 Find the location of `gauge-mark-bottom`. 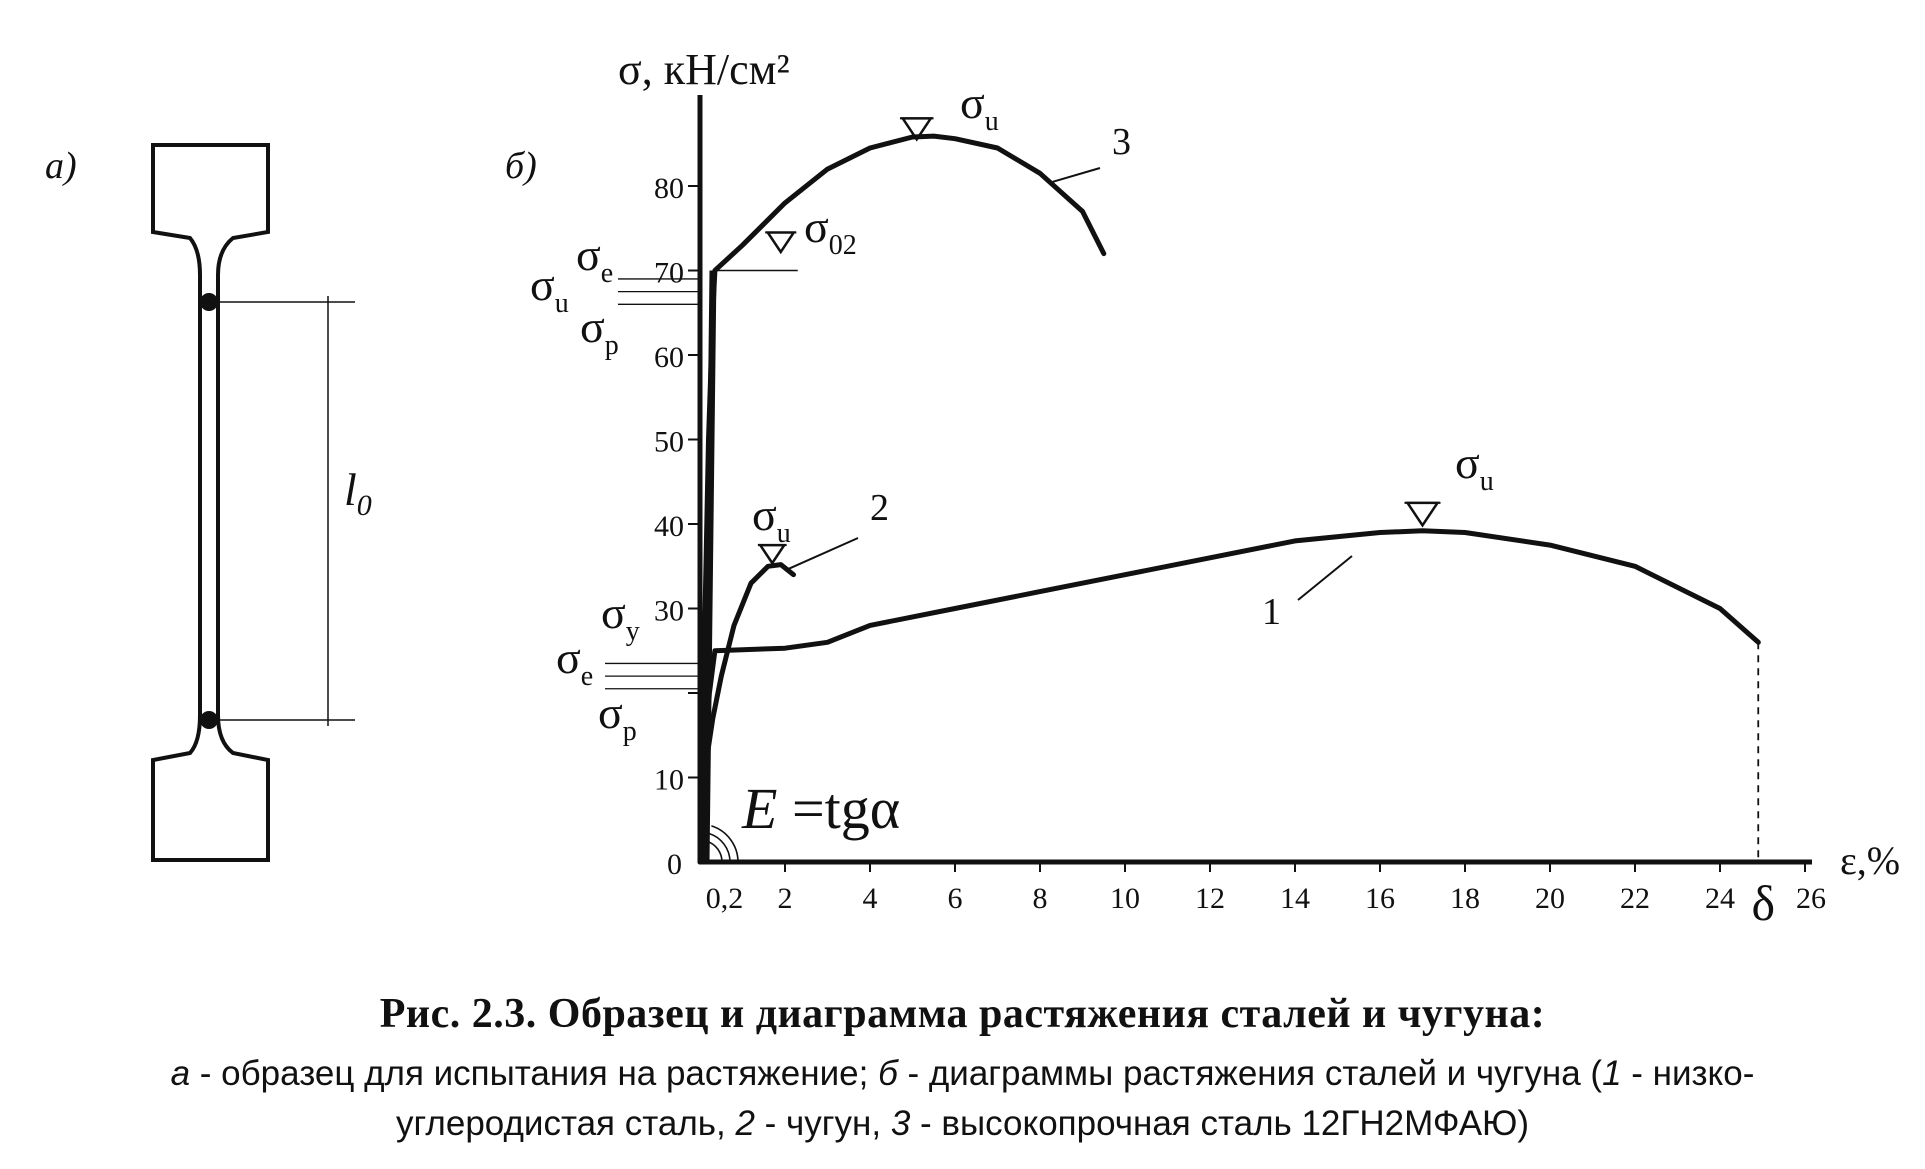

gauge-mark-bottom is located at coordinates (209, 720).